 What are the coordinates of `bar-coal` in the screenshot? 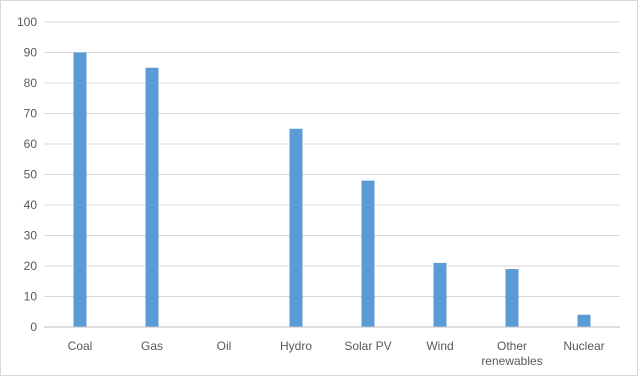 It's located at (80, 189).